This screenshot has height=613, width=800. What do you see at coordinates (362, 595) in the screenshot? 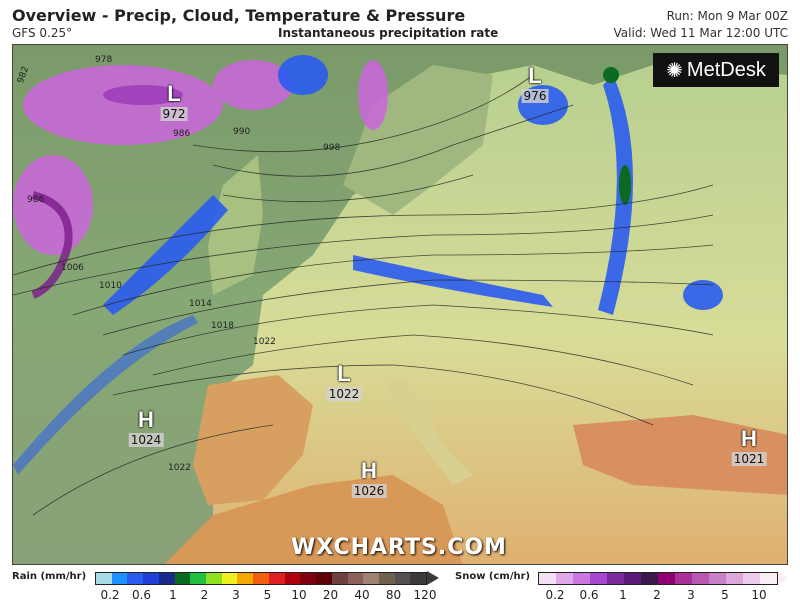
I see `tick-label: 40` at bounding box center [362, 595].